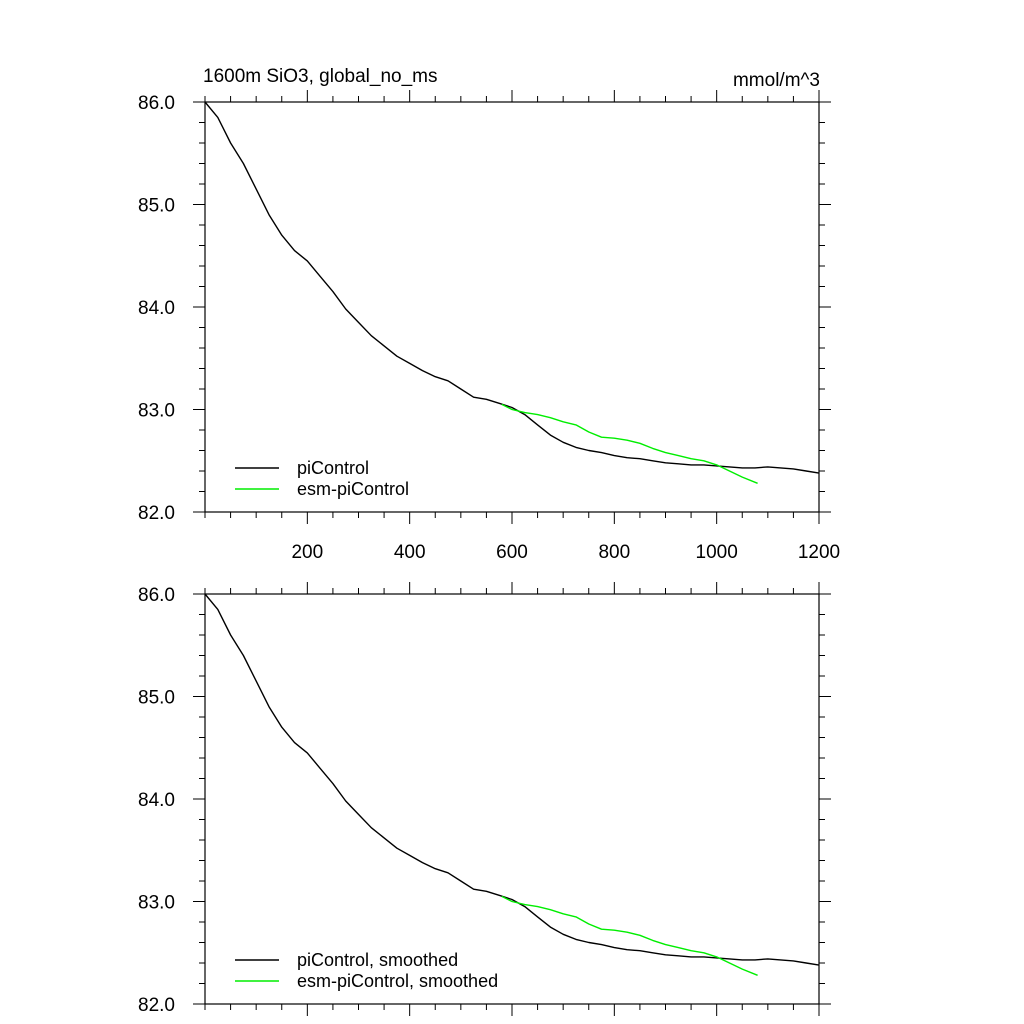 The image size is (1024, 1024). Describe the element at coordinates (512, 552) in the screenshot. I see `x-tick-label: 600` at that location.